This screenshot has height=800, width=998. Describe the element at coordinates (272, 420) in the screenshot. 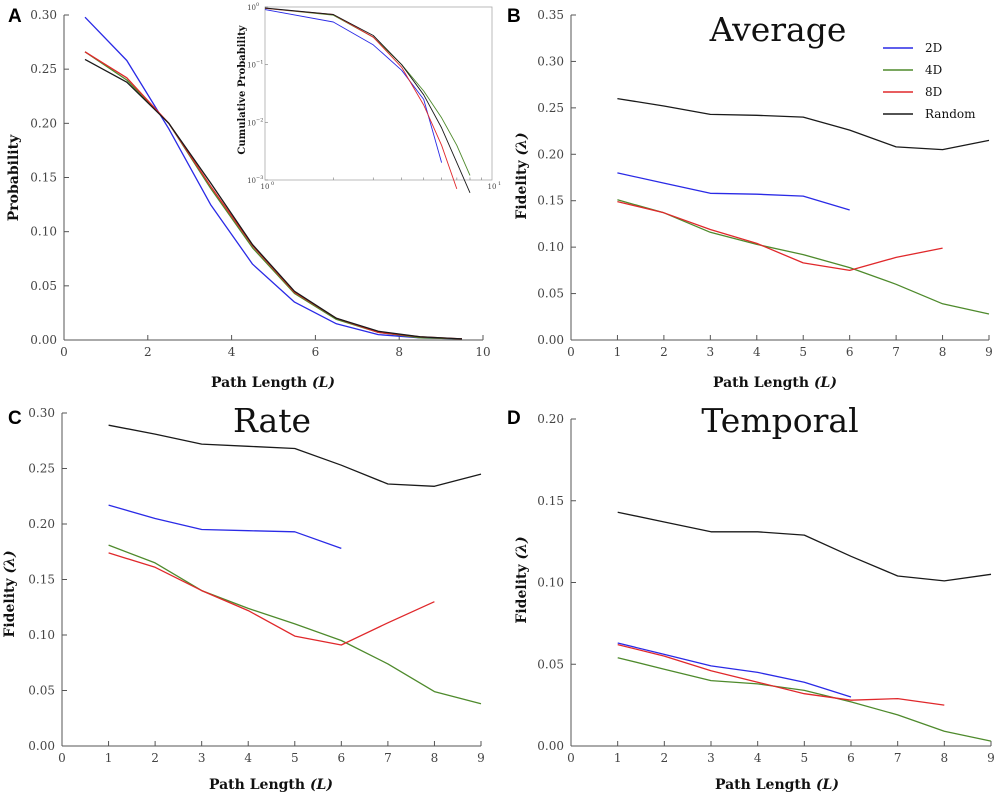

I see `panel-title-rate: Rate` at that location.